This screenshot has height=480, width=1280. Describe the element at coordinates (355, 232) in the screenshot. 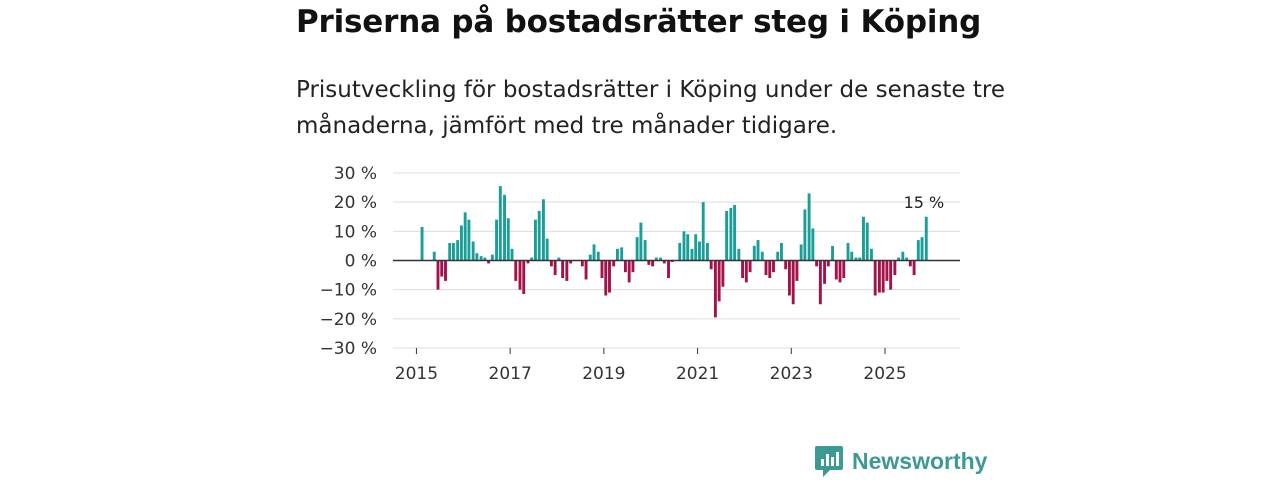

I see `y-tick-label: 10 %` at that location.